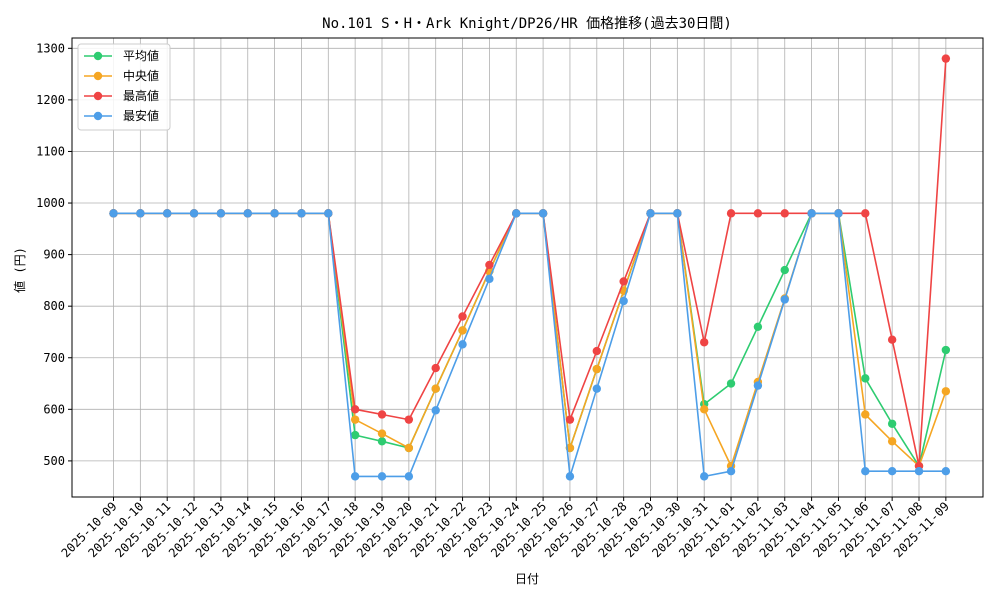 Image resolution: width=1000 pixels, height=600 pixels. What do you see at coordinates (50, 48) in the screenshot?
I see `y-tick-label: 1300` at bounding box center [50, 48].